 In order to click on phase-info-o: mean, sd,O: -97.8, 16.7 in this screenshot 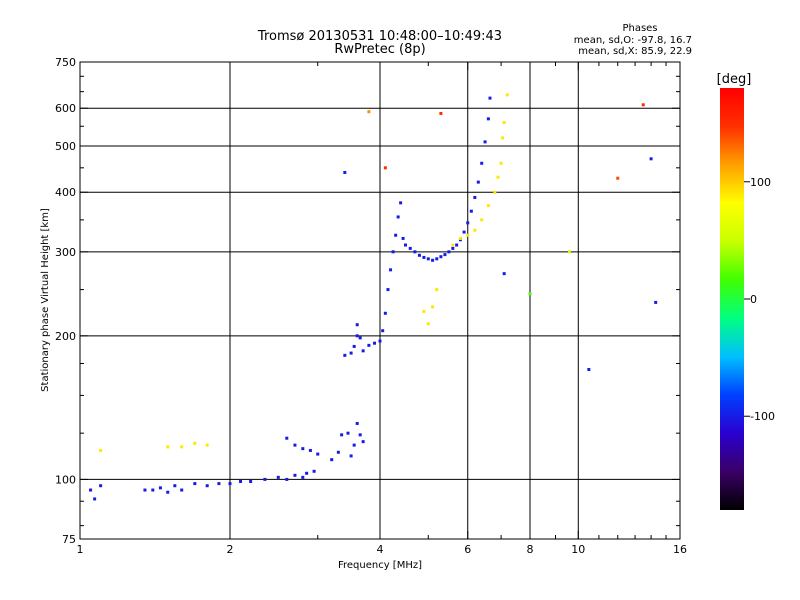, I will do `click(633, 40)`.